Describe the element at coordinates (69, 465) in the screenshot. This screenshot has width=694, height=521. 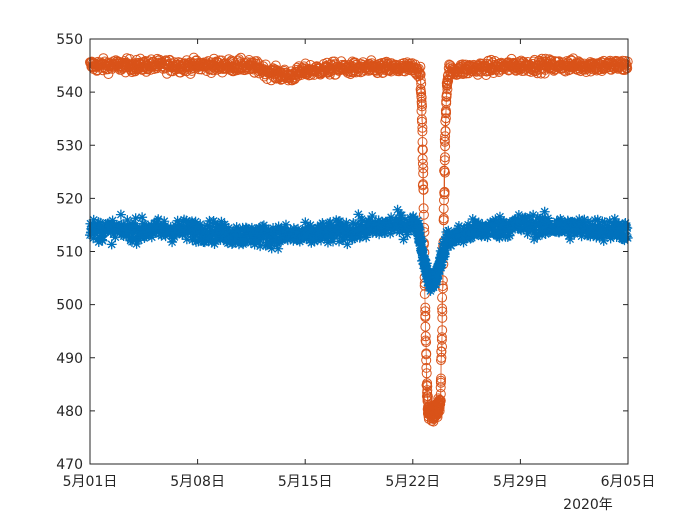
I see `y-tick-label: 470` at that location.